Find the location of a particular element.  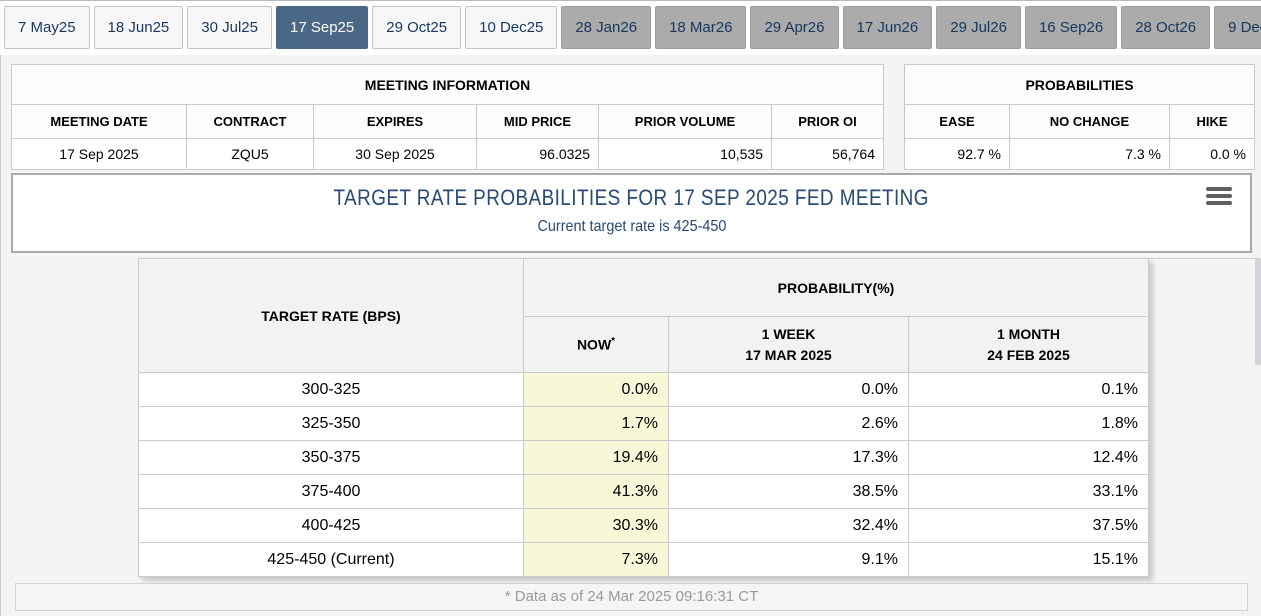

now-probability-cell: 0.0% is located at coordinates (596, 389).